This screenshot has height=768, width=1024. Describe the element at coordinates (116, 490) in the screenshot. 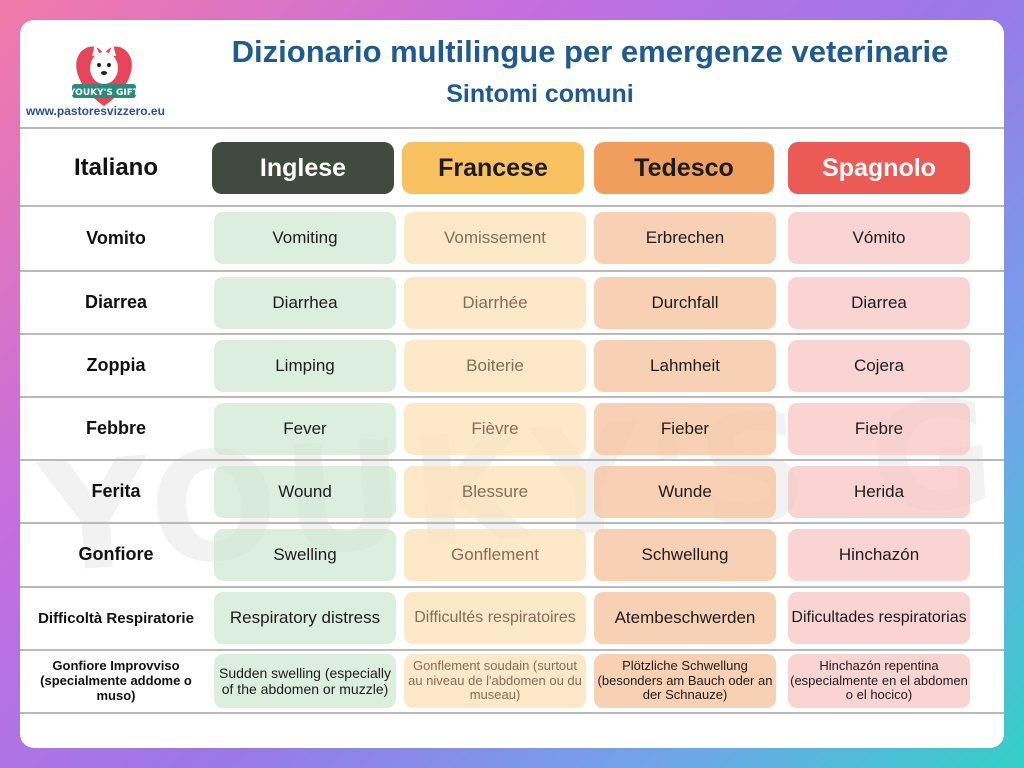

I see `row-label-italiano: Ferita` at that location.